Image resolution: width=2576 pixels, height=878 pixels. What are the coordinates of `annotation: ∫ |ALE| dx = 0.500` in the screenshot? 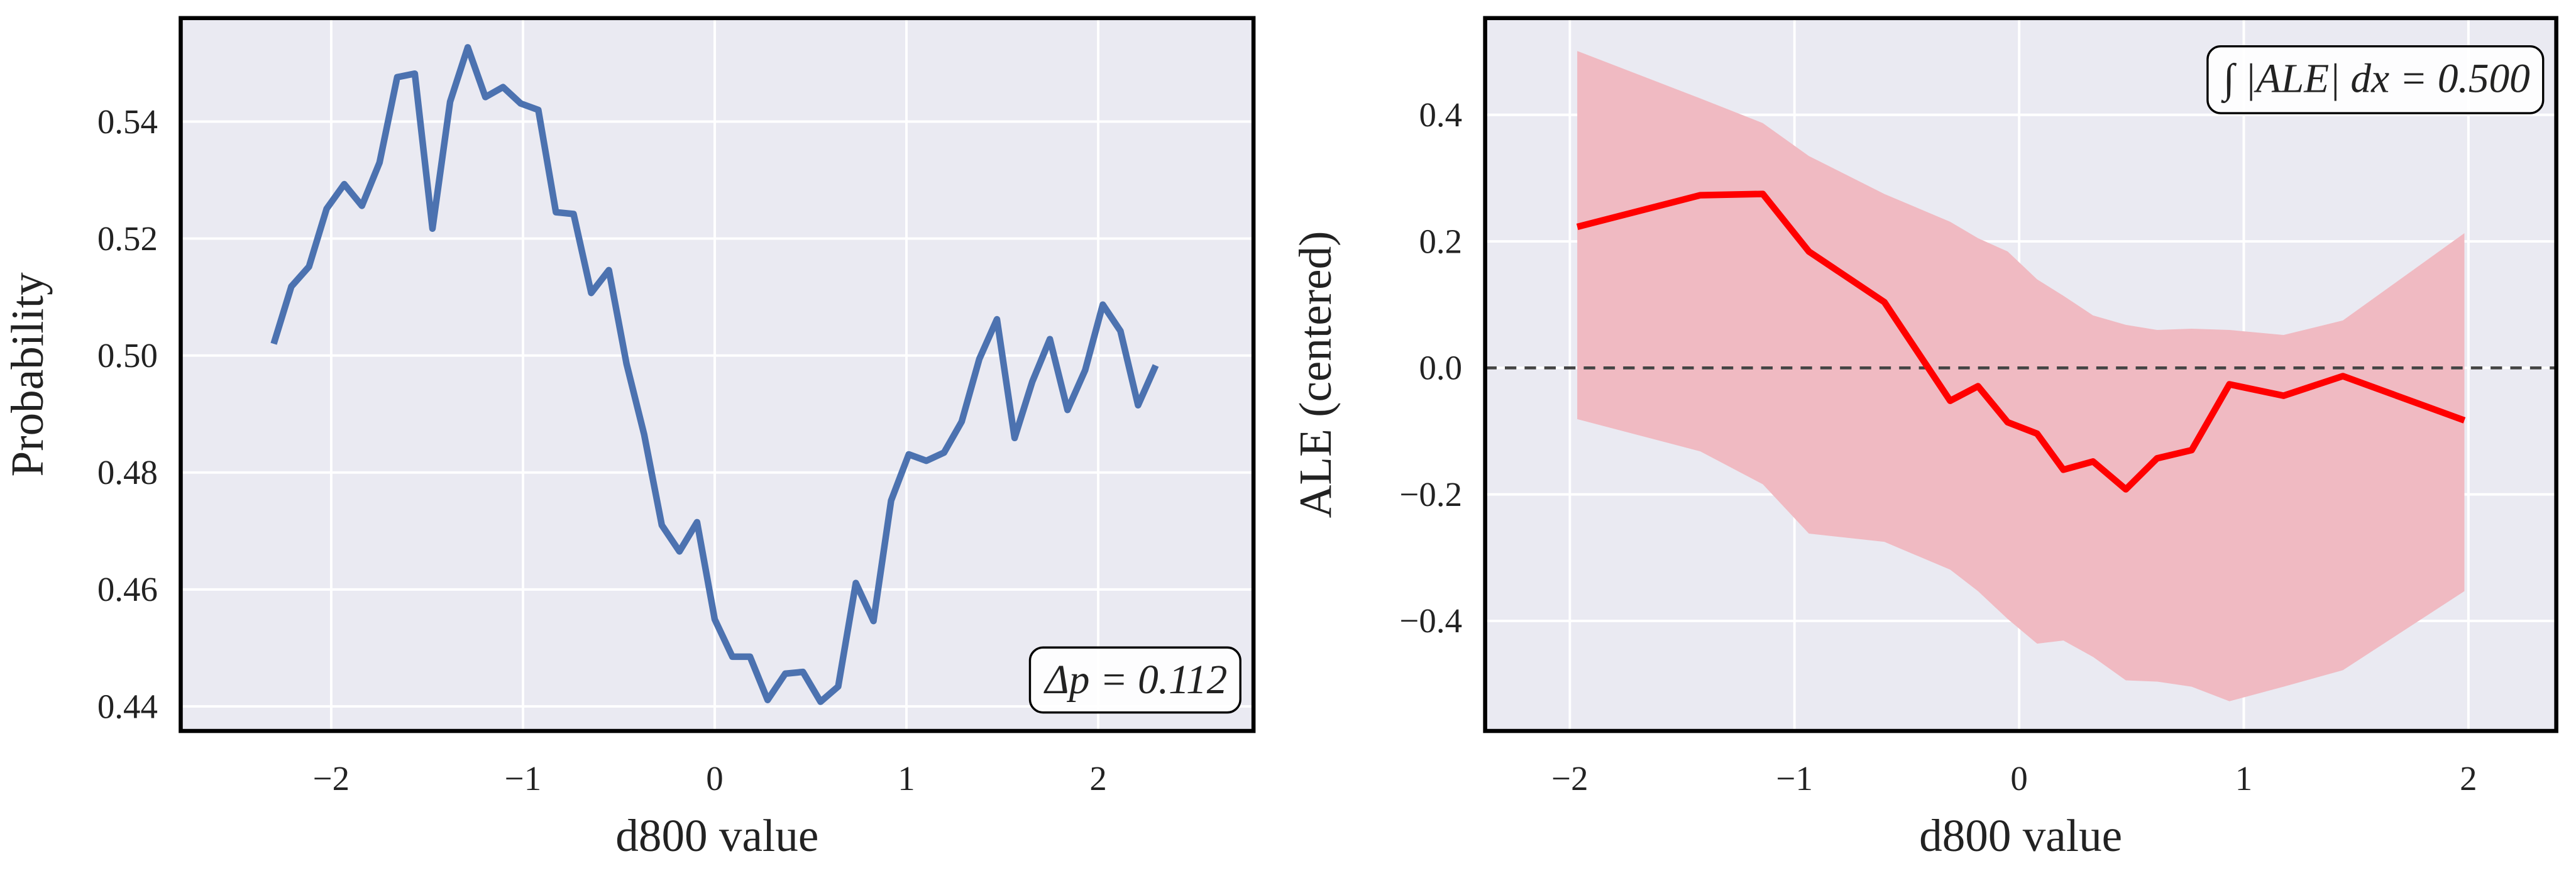 It's located at (2375, 79).